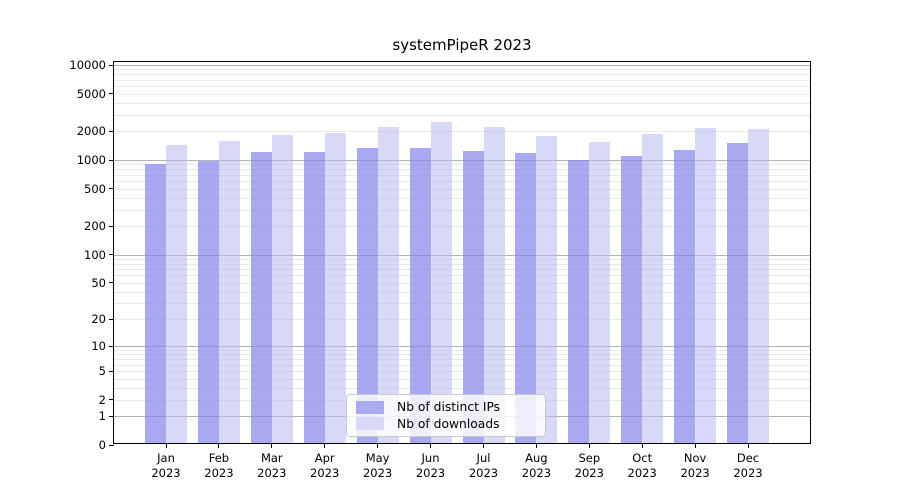 The height and width of the screenshot is (500, 900). Describe the element at coordinates (95, 254) in the screenshot. I see `y-tick-label: 100` at that location.